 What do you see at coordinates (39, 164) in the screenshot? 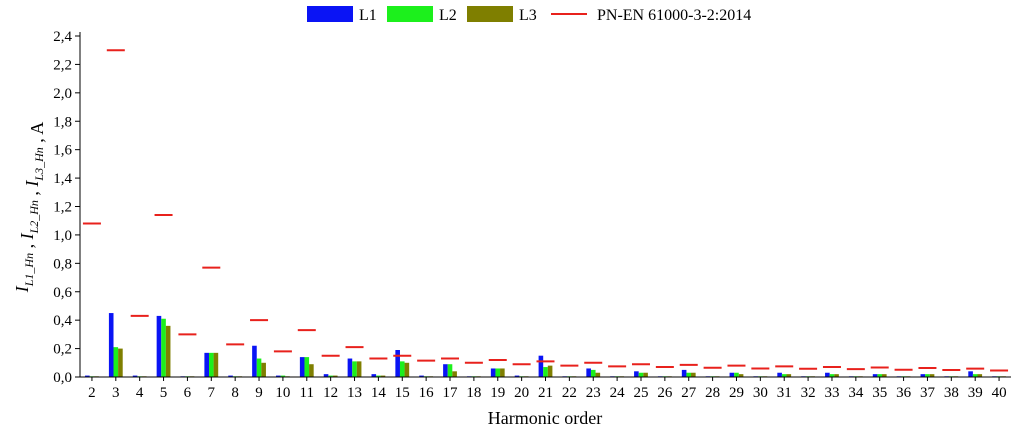
I see `y-axis-label-part: L3_Hn` at bounding box center [39, 164].